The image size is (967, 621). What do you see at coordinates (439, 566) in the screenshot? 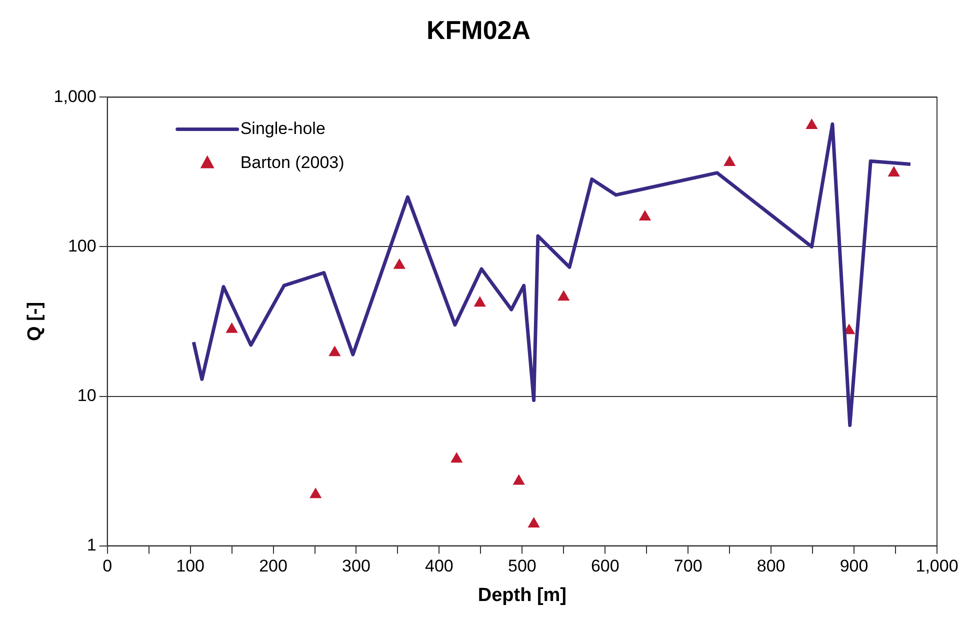
I see `x-tick-label: 400` at bounding box center [439, 566].